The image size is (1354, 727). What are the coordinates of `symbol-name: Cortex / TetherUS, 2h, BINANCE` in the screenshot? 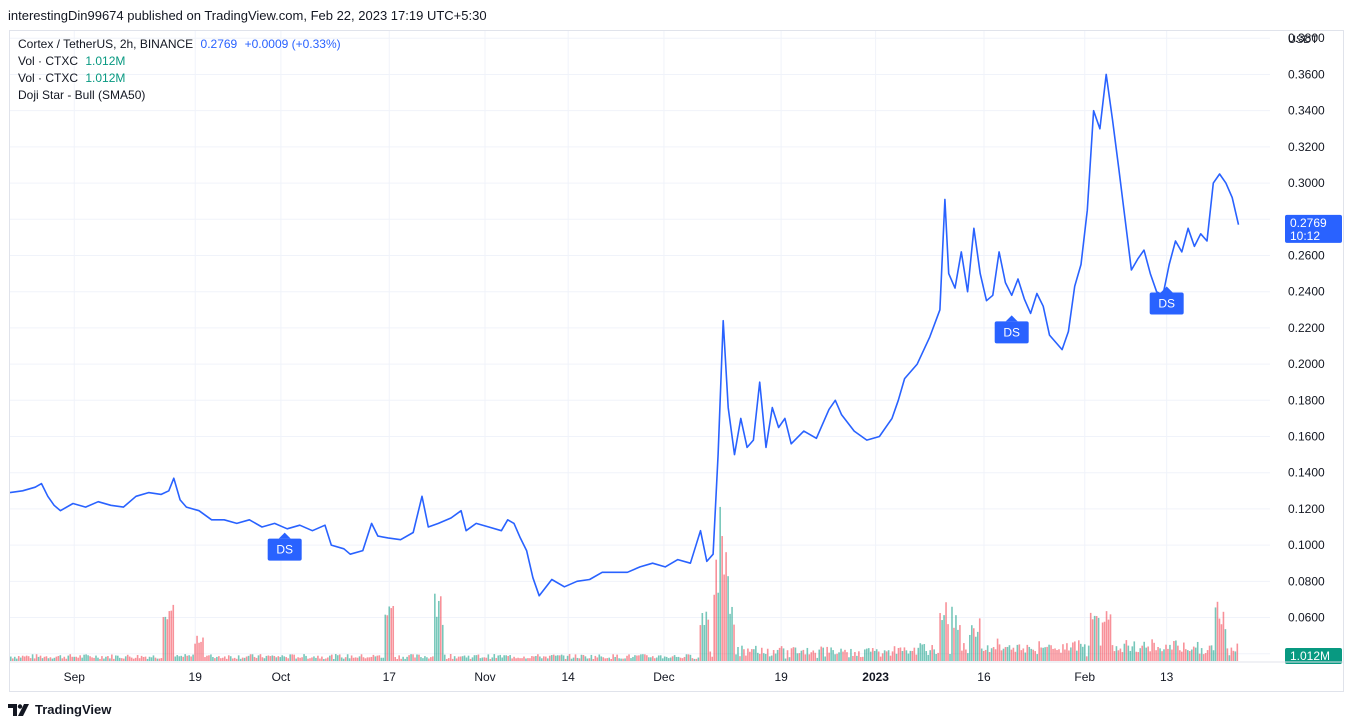 It's located at (105, 44).